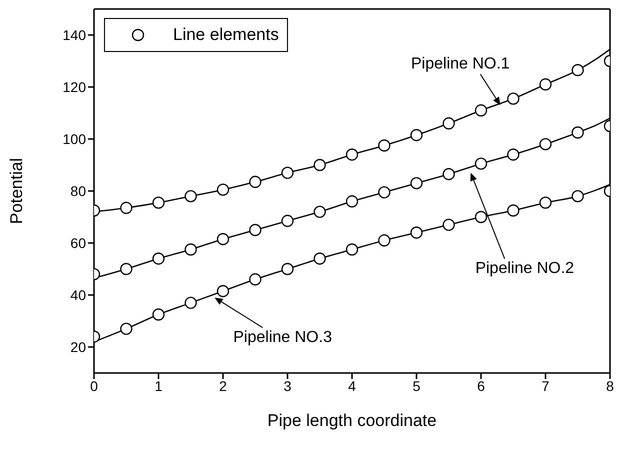 The height and width of the screenshot is (468, 619). I want to click on annotation: Pipeline NO.2, so click(524, 269).